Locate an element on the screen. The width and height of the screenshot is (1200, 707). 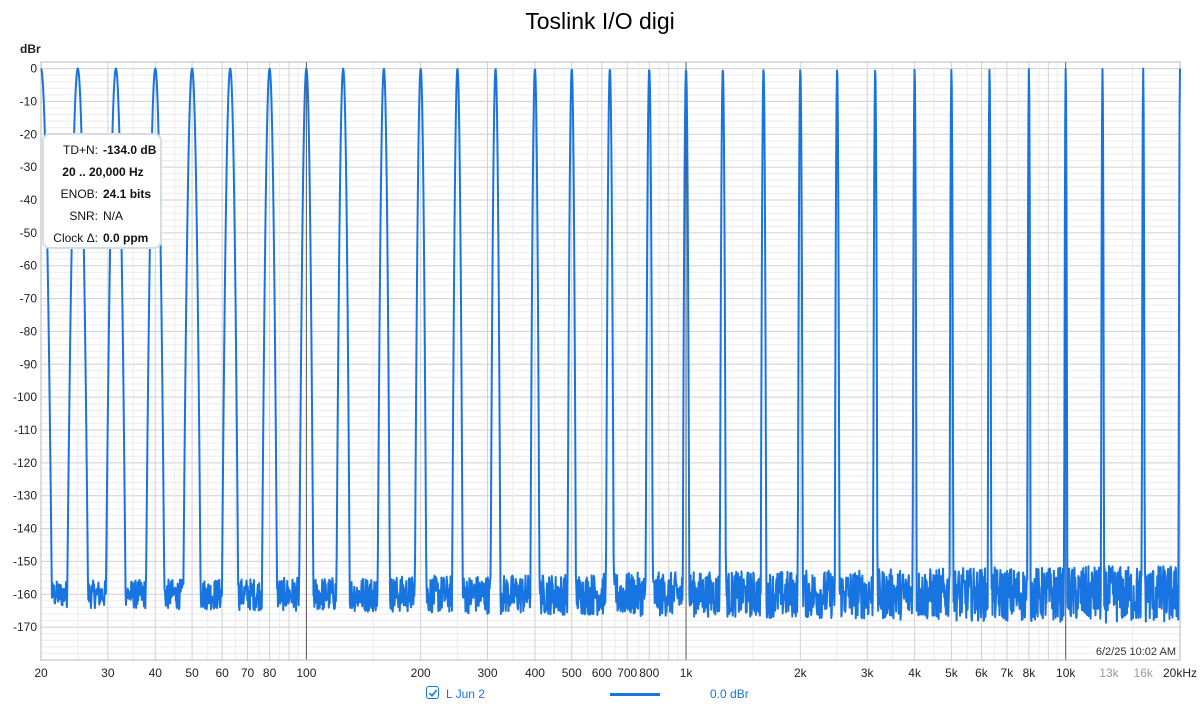
x-tick-label: 13k is located at coordinates (1109, 673).